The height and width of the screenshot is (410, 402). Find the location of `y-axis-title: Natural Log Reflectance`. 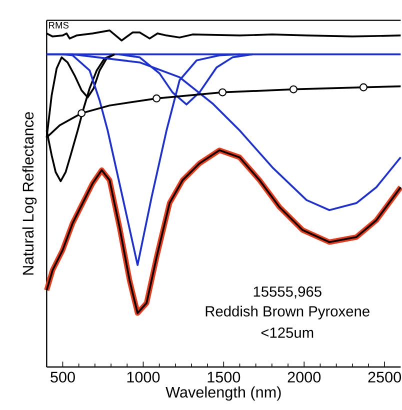

y-axis-title: Natural Log Reflectance is located at coordinates (29, 193).